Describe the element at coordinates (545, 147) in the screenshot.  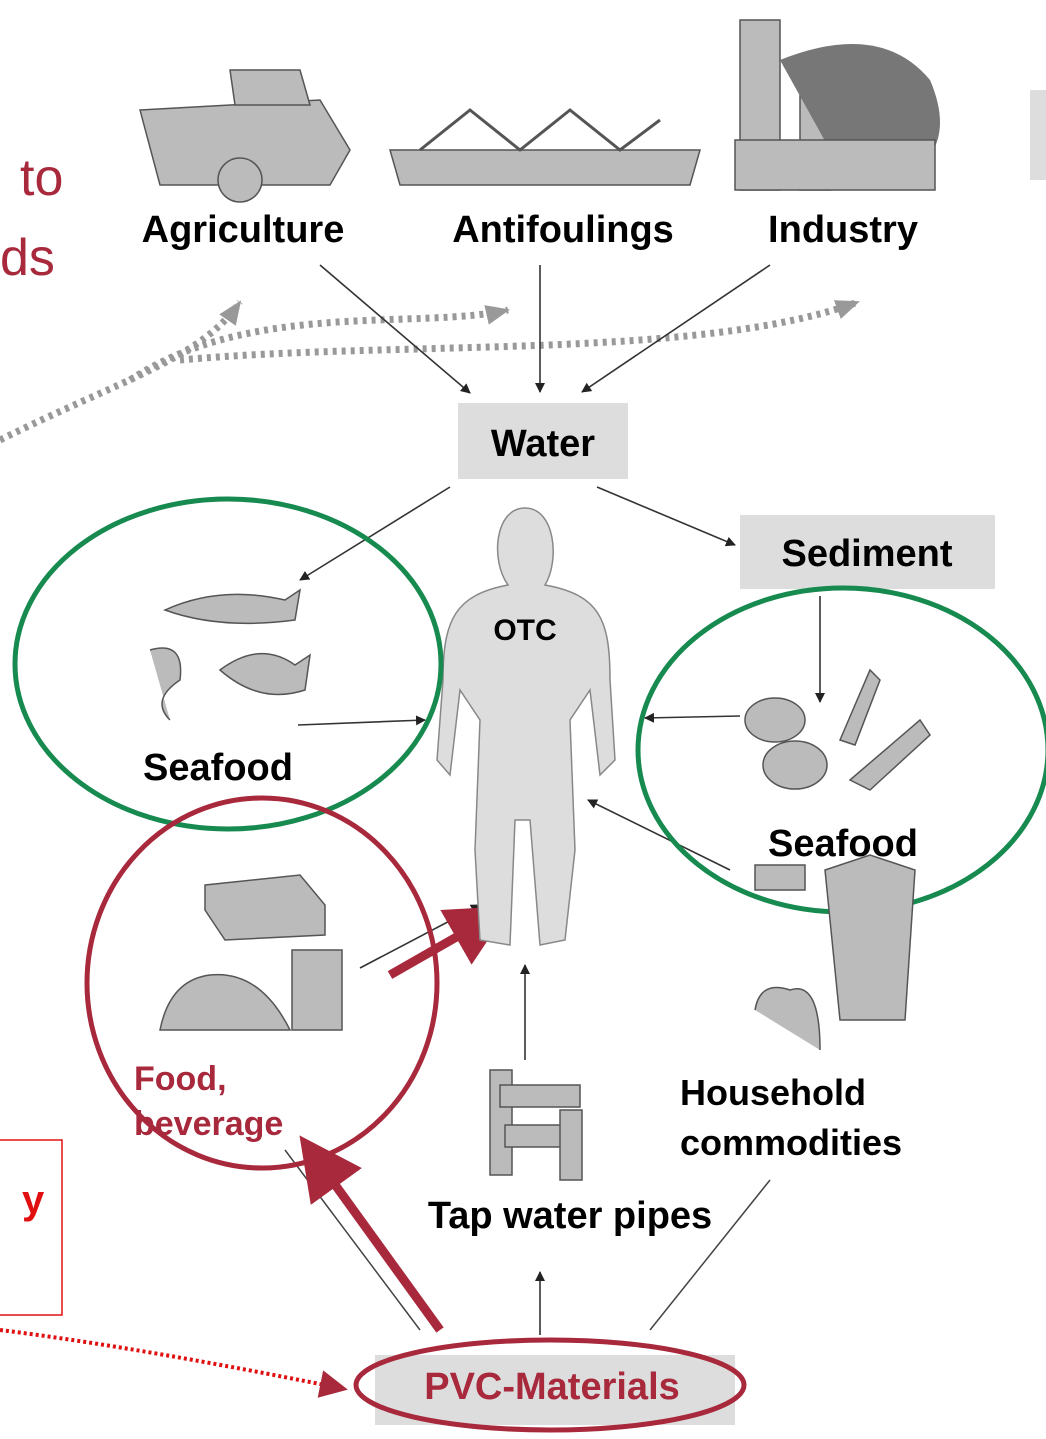
I see `icon-ship` at that location.